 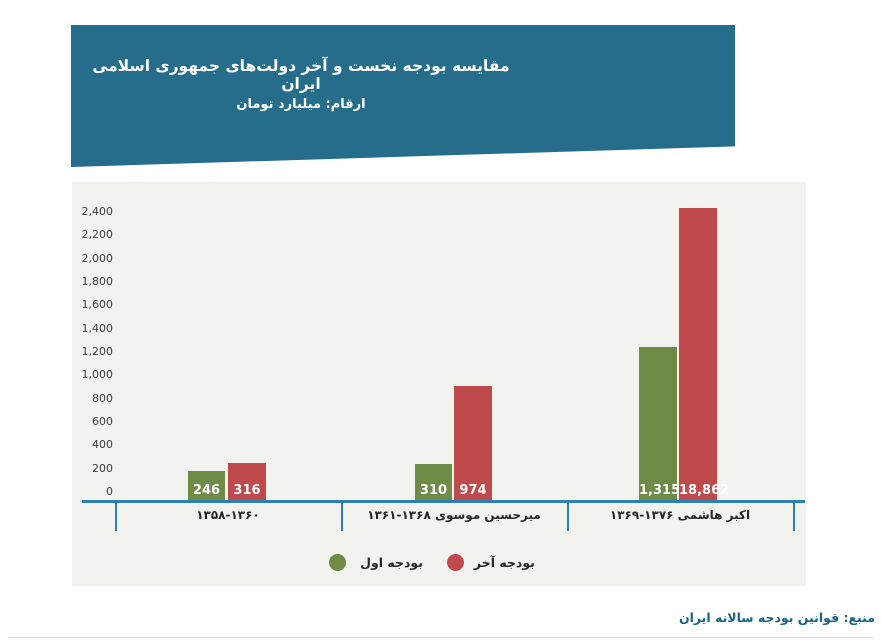 I want to click on y-axis-label: 1,200, so click(x=97, y=351).